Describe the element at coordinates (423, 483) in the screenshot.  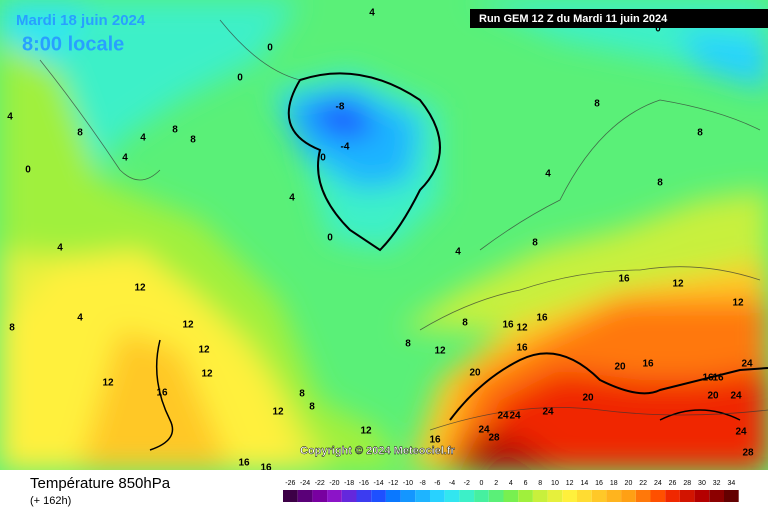
I see `scale-label: -8` at that location.